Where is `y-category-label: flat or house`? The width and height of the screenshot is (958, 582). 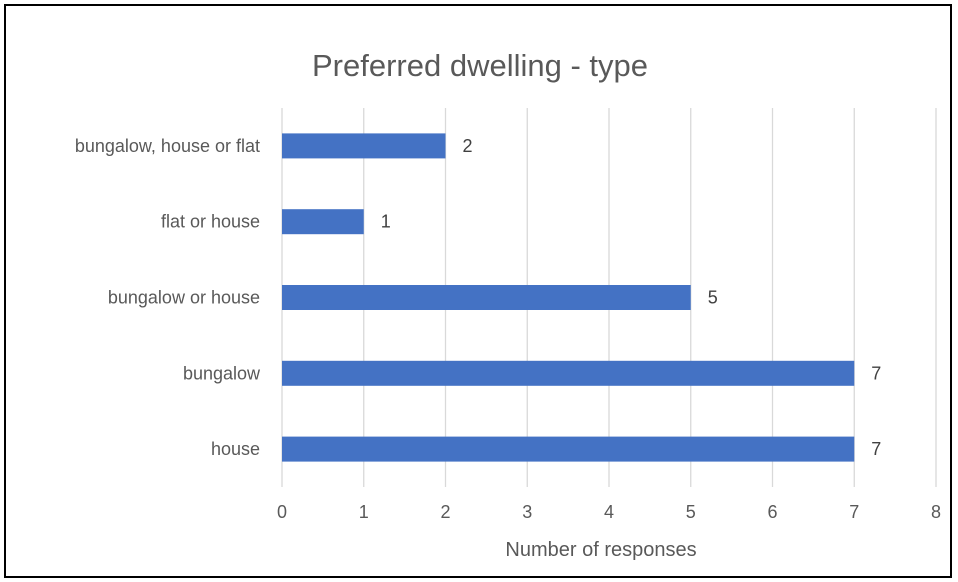 y-category-label: flat or house is located at coordinates (210, 222).